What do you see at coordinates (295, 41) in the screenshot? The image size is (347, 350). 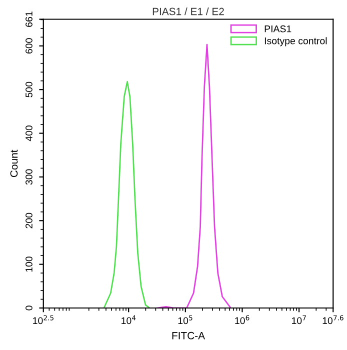 I see `legend-label: Isotype control` at bounding box center [295, 41].